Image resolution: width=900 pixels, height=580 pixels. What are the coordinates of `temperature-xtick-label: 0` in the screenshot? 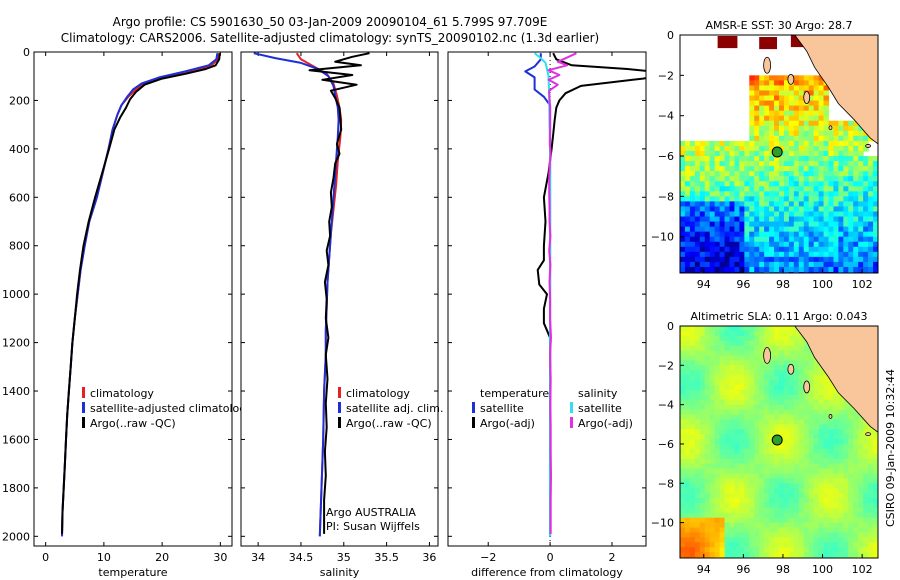 It's located at (45, 557).